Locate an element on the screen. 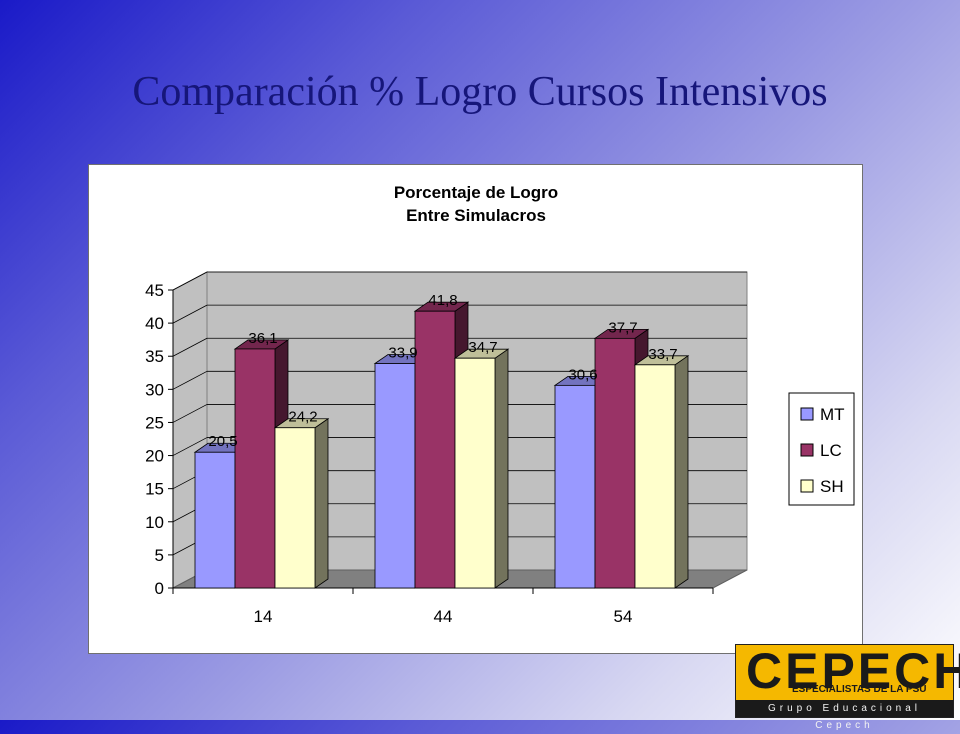 The image size is (960, 734). chart-title-line-1: Porcentaje de Logro is located at coordinates (476, 192).